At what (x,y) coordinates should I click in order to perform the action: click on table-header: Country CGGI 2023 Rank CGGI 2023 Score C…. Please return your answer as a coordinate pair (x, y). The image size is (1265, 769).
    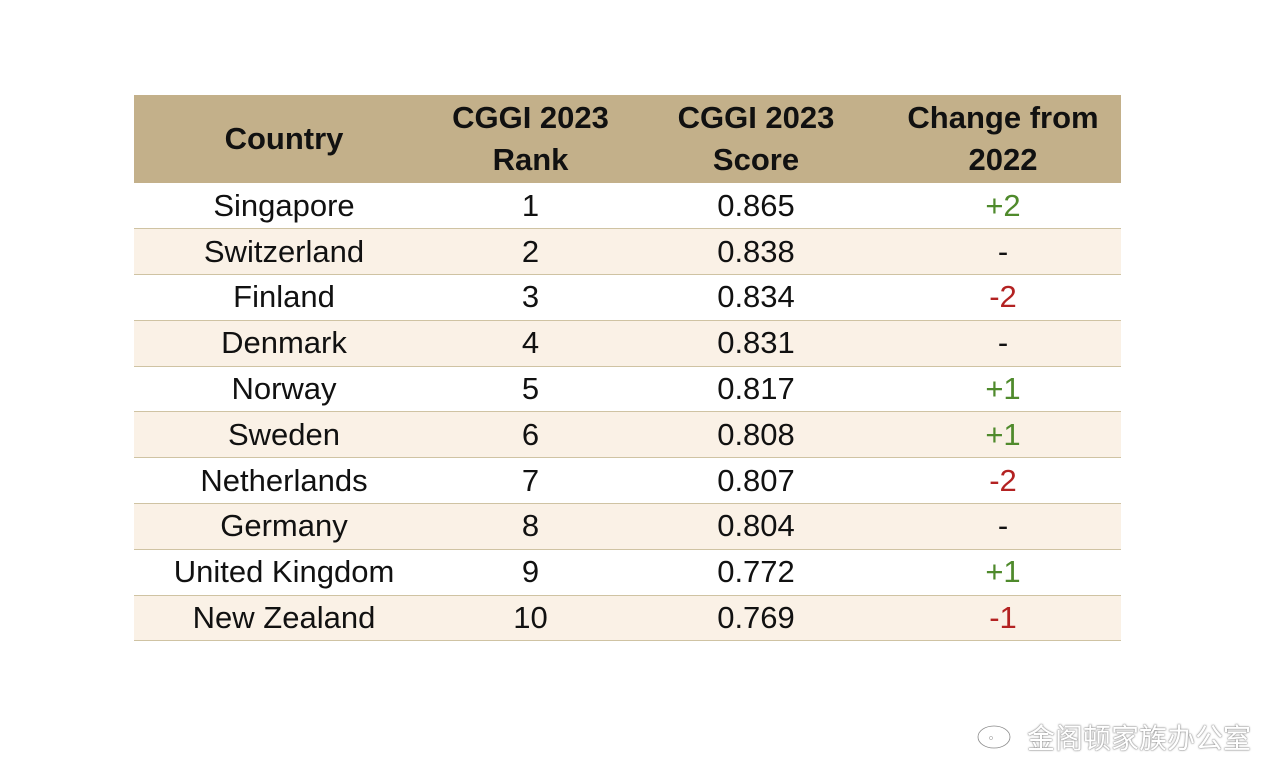
    Looking at the image, I should click on (627, 139).